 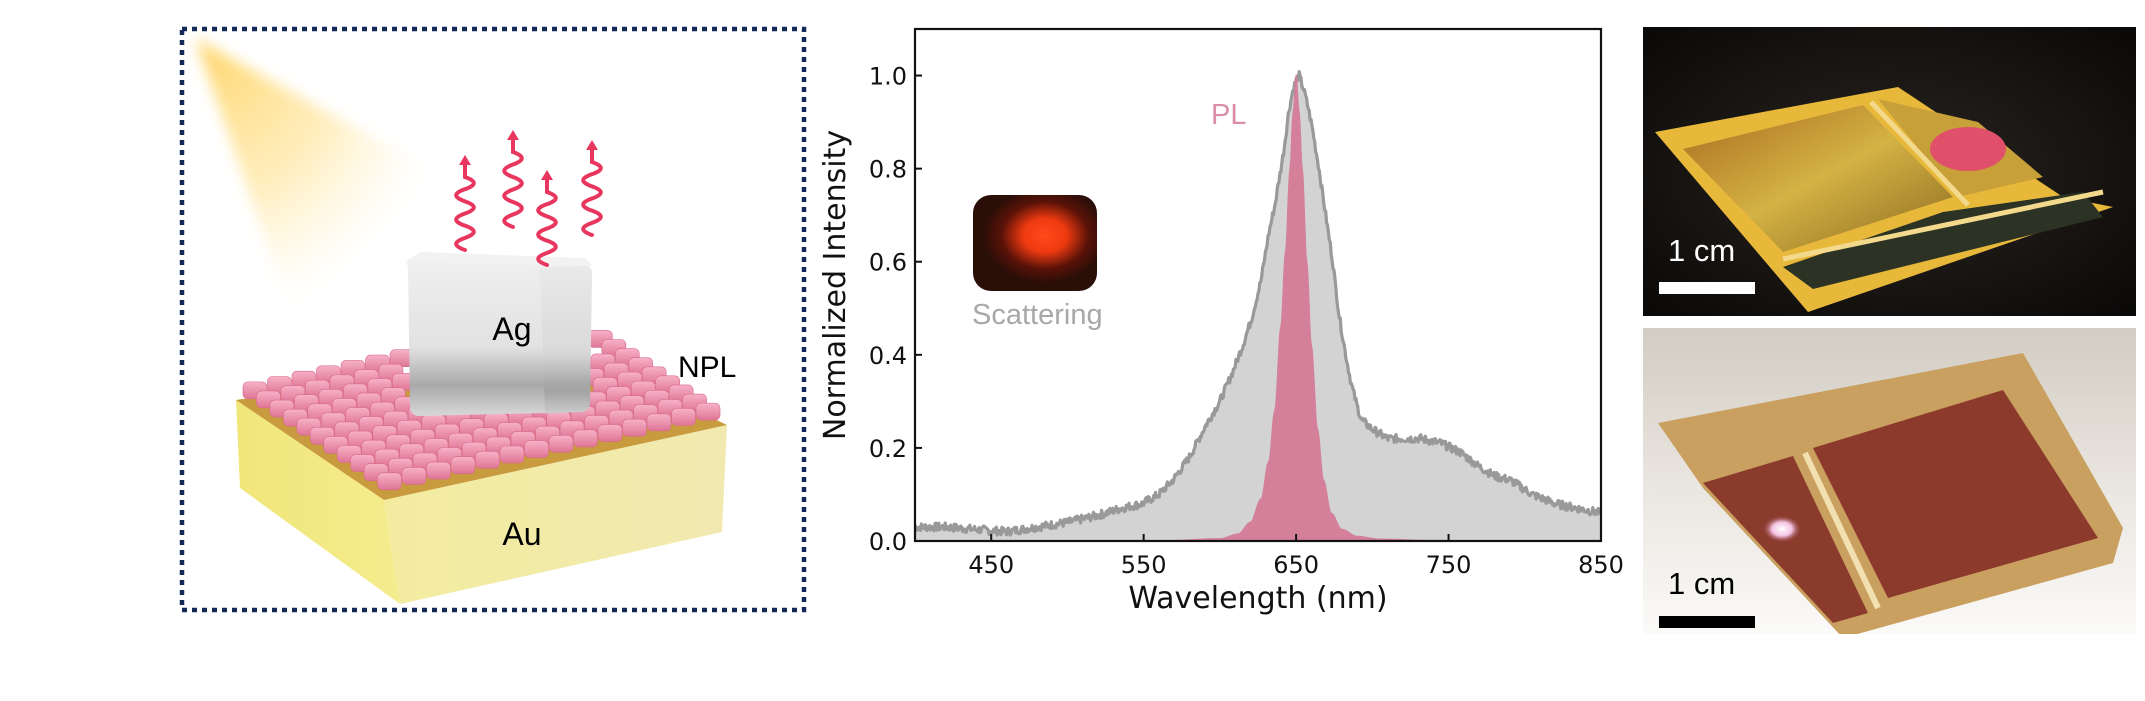 What do you see at coordinates (1601, 565) in the screenshot?
I see `x-tick-label: 850` at bounding box center [1601, 565].